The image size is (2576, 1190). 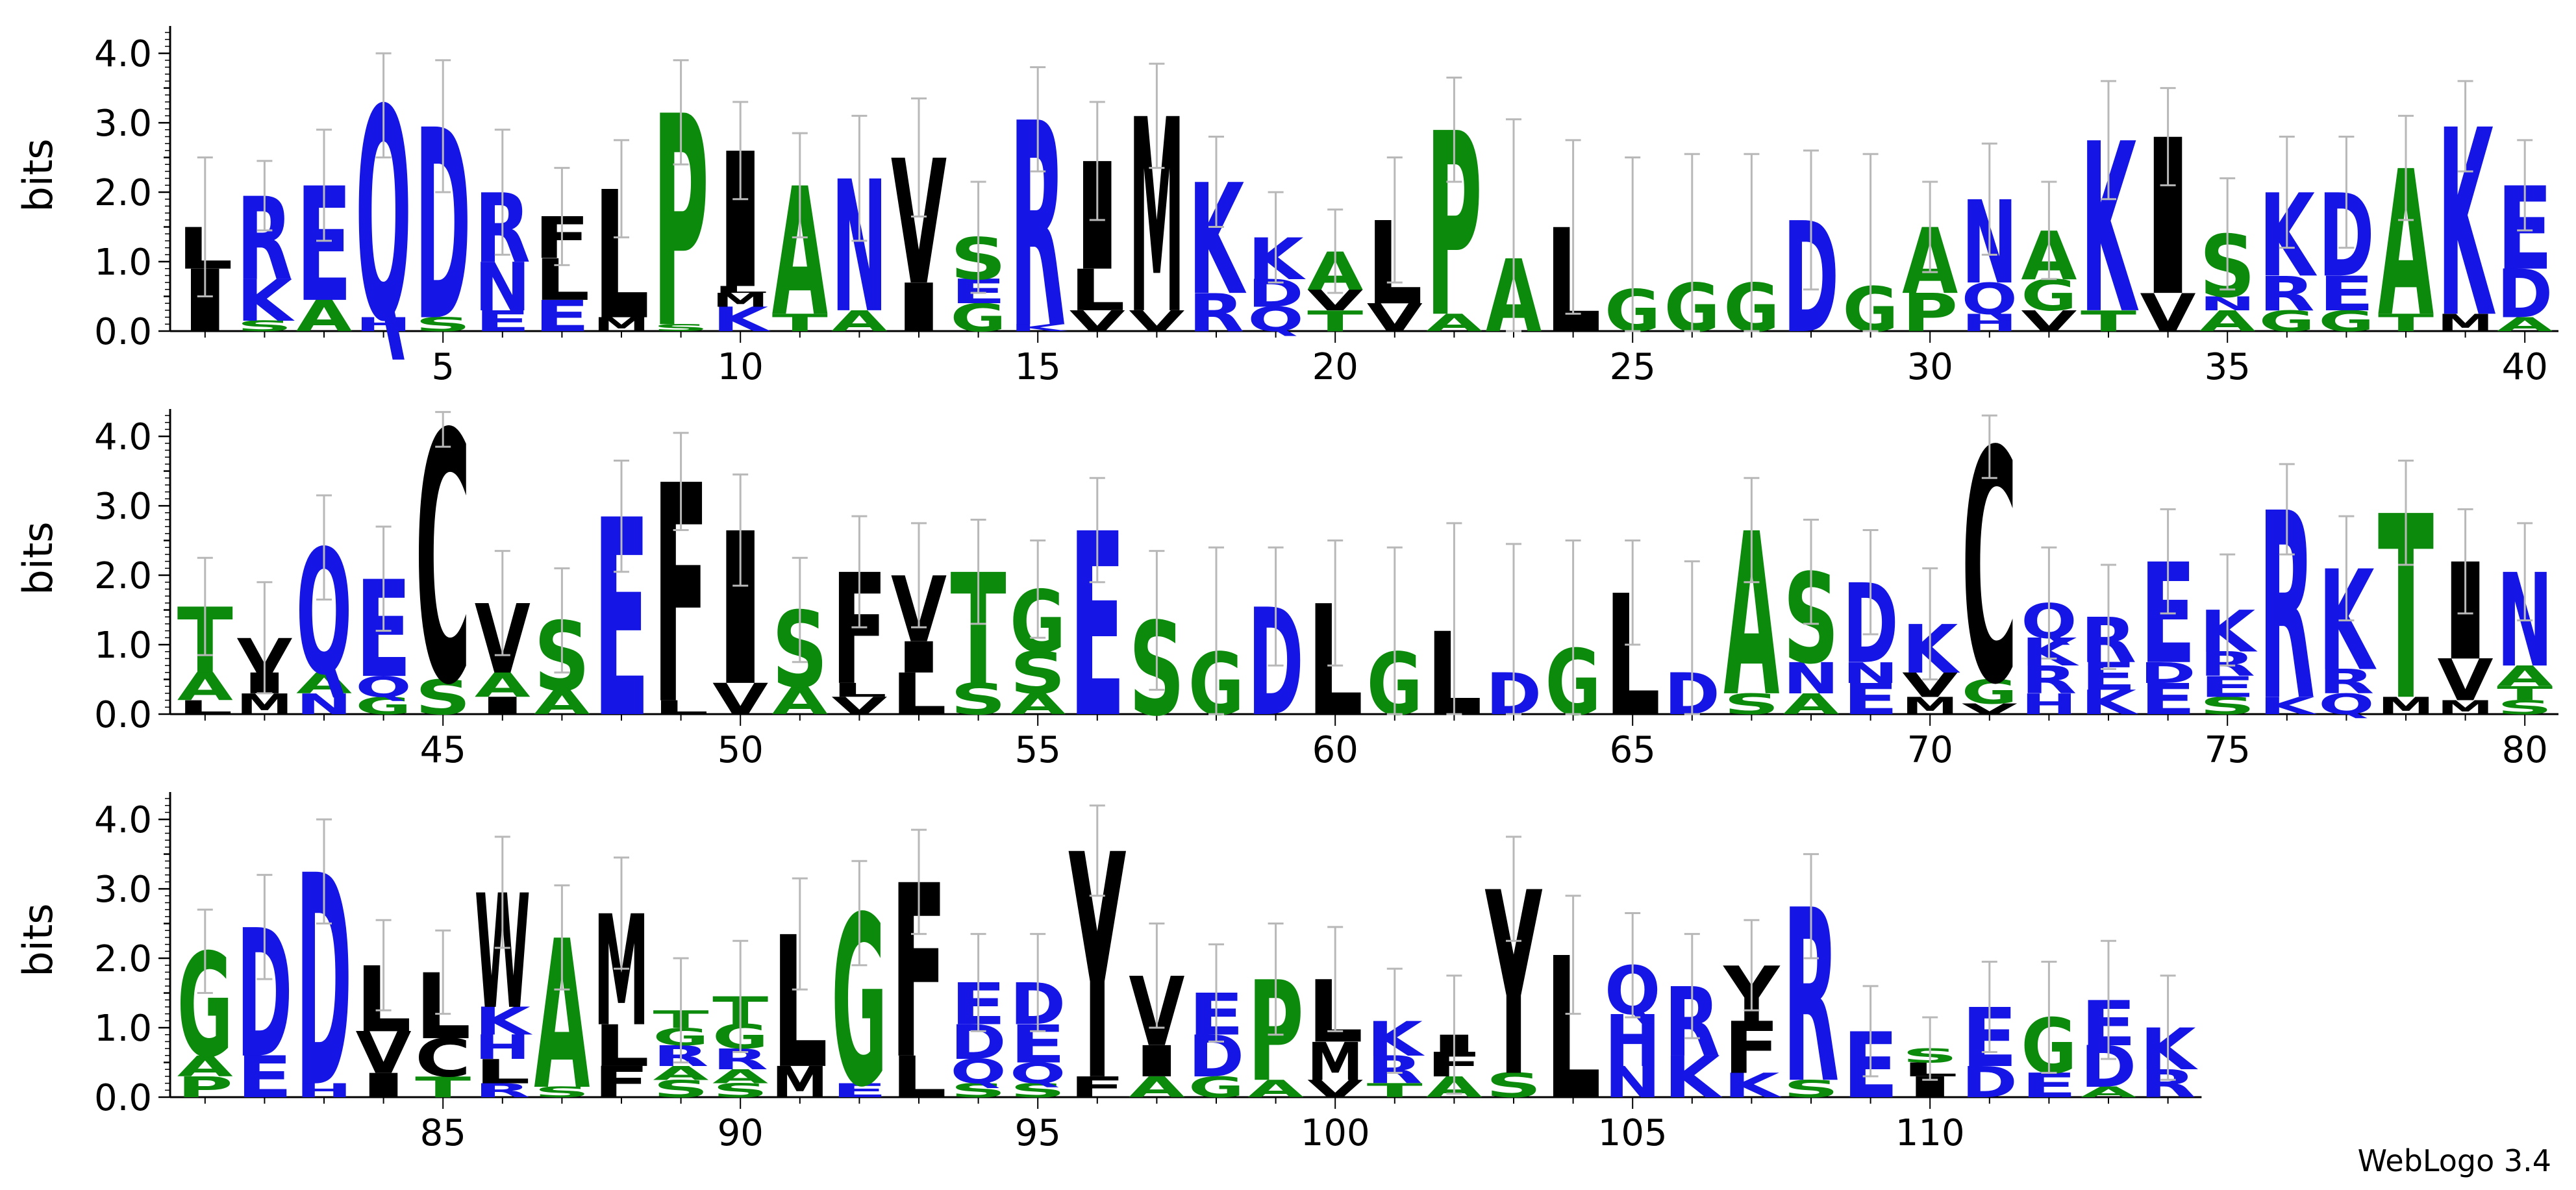 I want to click on logo-column-50: VI, so click(x=740, y=603).